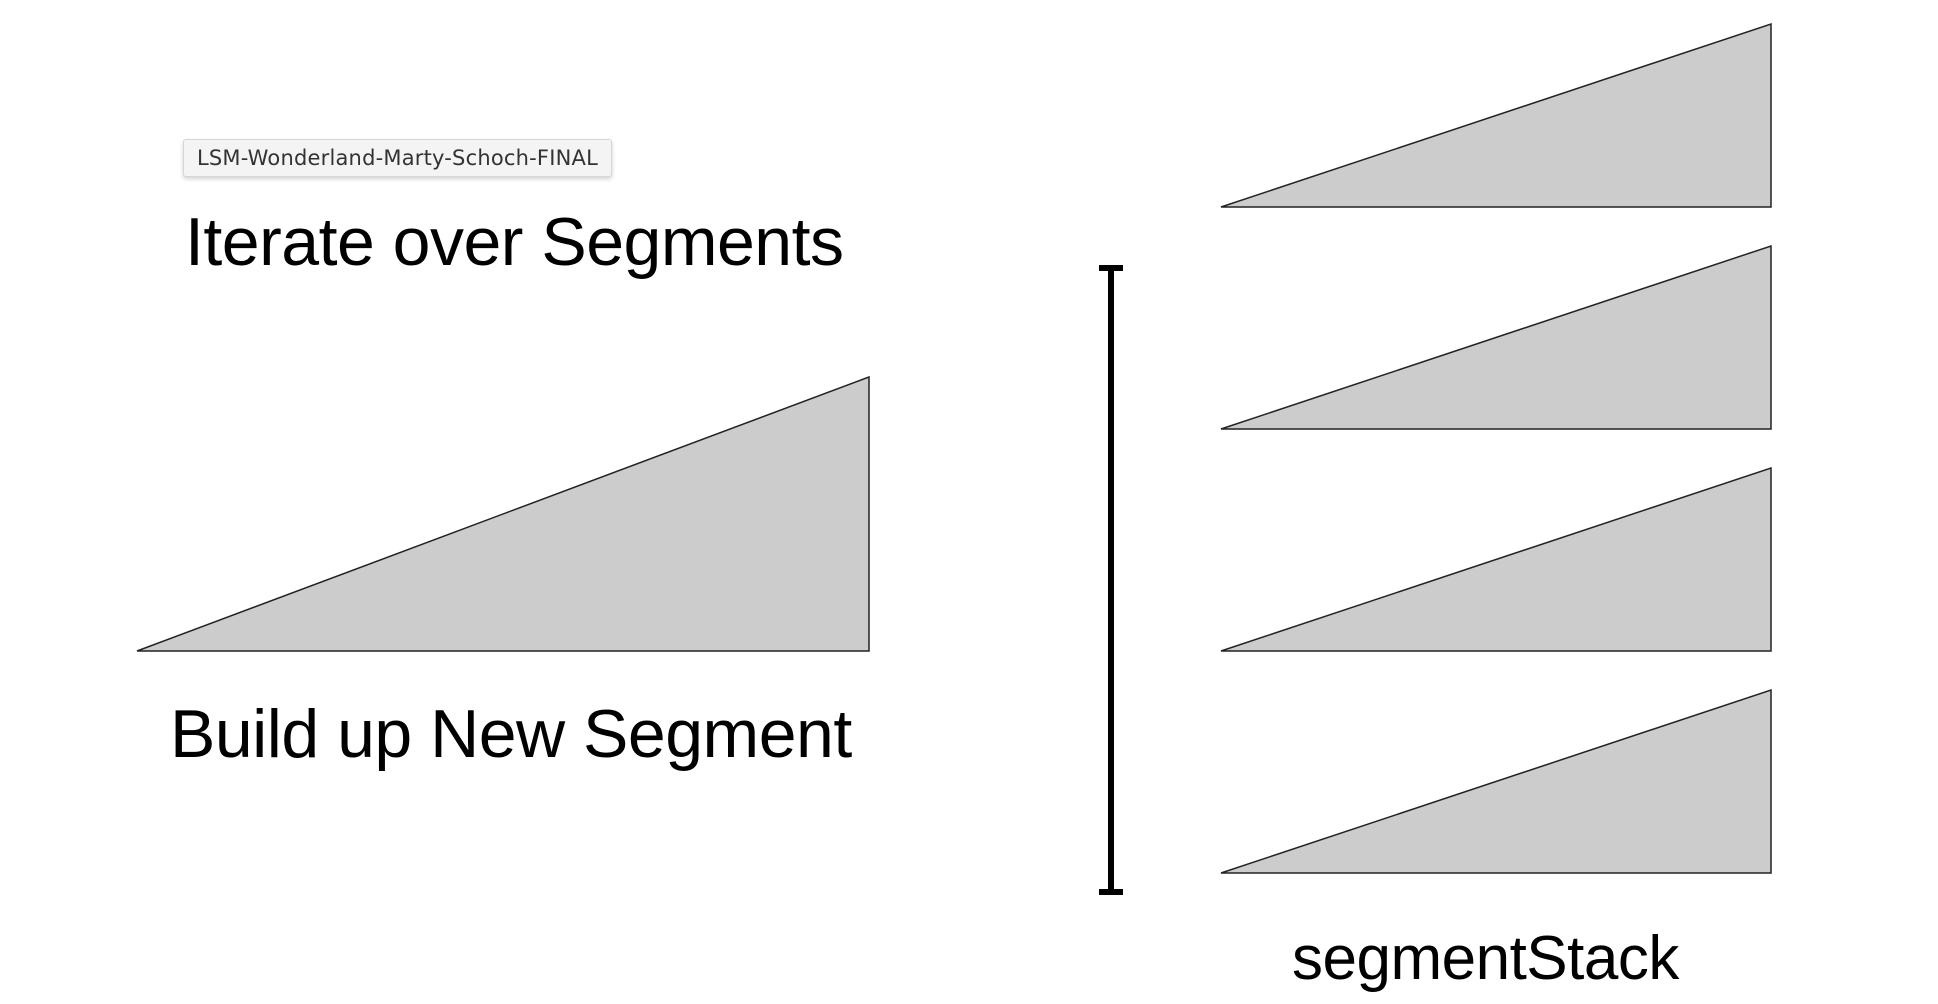 The image size is (1938, 1004). What do you see at coordinates (1111, 580) in the screenshot?
I see `stack-bracket-icon` at bounding box center [1111, 580].